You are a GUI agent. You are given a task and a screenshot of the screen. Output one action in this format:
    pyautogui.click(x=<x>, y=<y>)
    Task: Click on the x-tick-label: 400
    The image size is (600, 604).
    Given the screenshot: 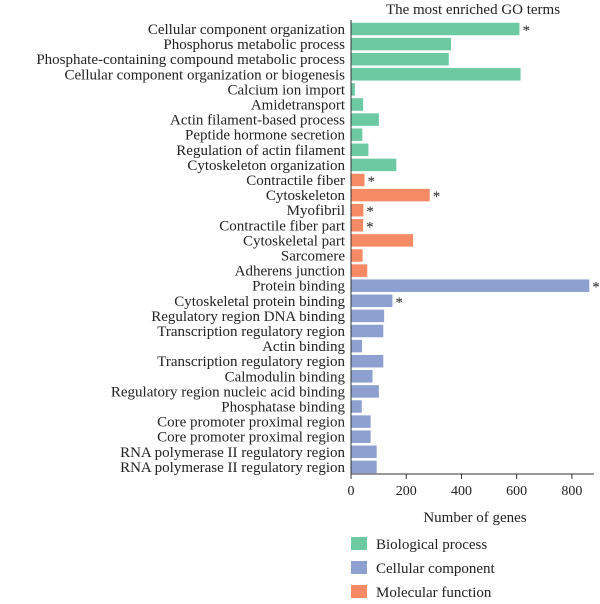 What is the action you would take?
    pyautogui.click(x=461, y=491)
    